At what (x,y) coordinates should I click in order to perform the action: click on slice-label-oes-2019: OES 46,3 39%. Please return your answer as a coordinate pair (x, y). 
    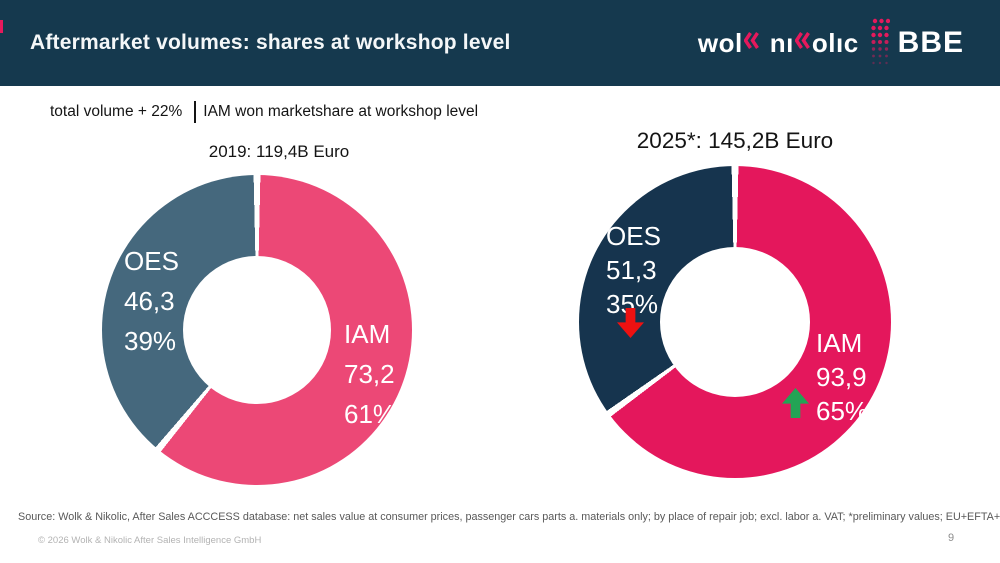
    Looking at the image, I should click on (151, 301).